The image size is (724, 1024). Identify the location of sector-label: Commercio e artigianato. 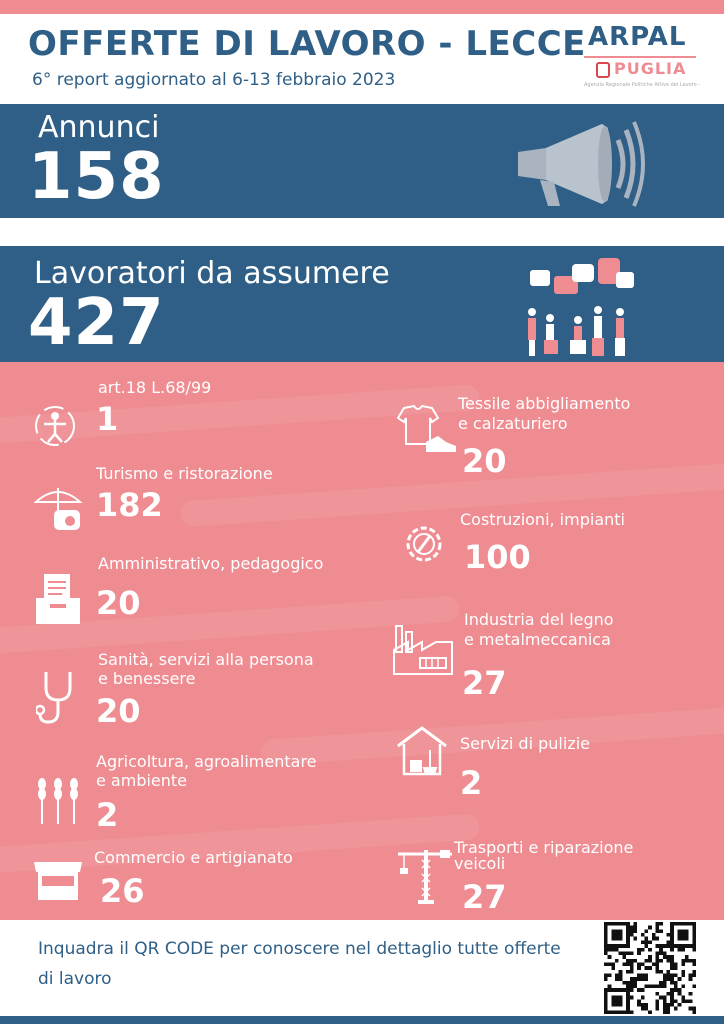
(193, 857).